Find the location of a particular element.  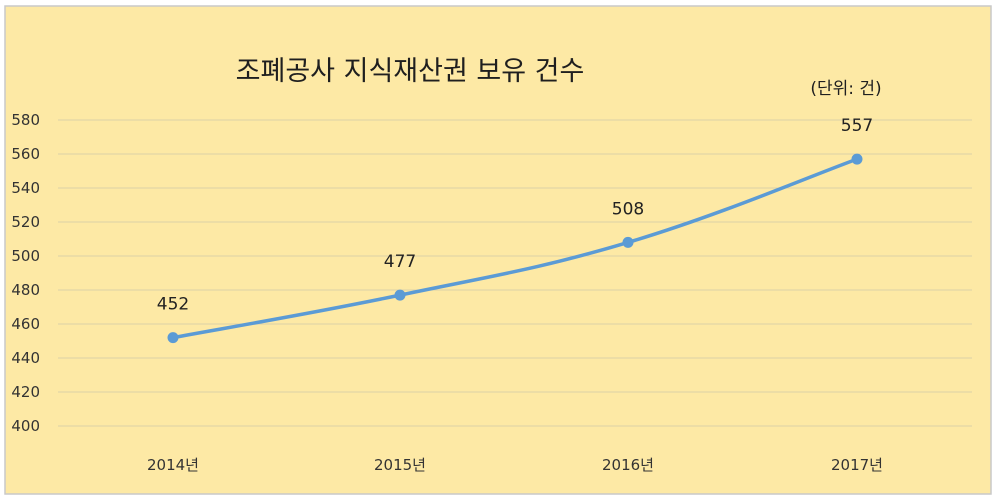

y-tick-label-540: 540 is located at coordinates (25, 188).